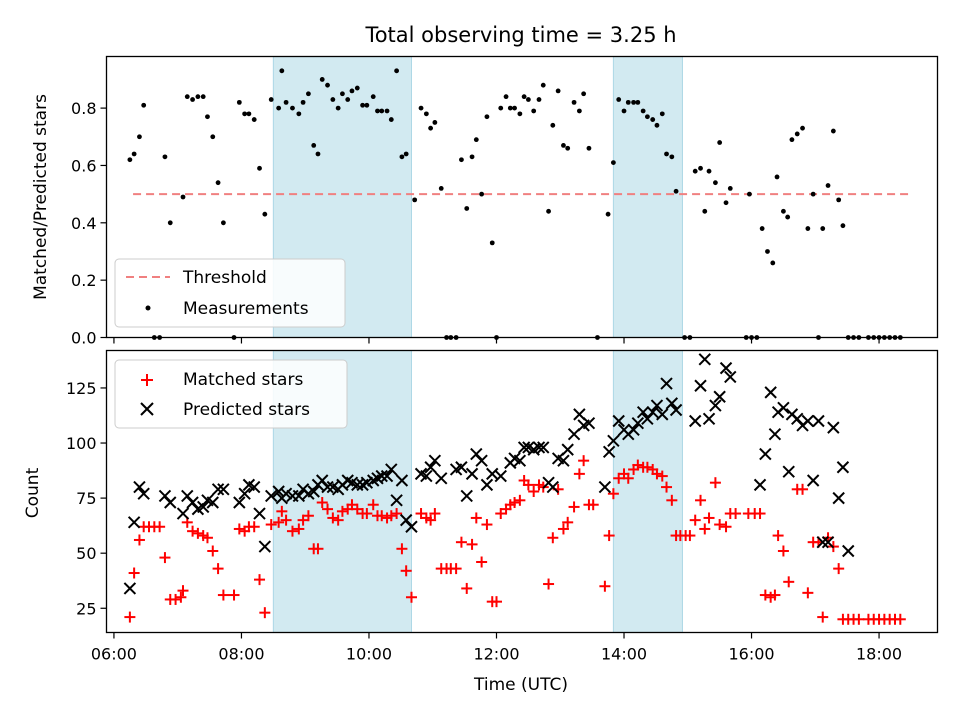  What do you see at coordinates (496, 654) in the screenshot?
I see `x-tick-label: 12:00` at bounding box center [496, 654].